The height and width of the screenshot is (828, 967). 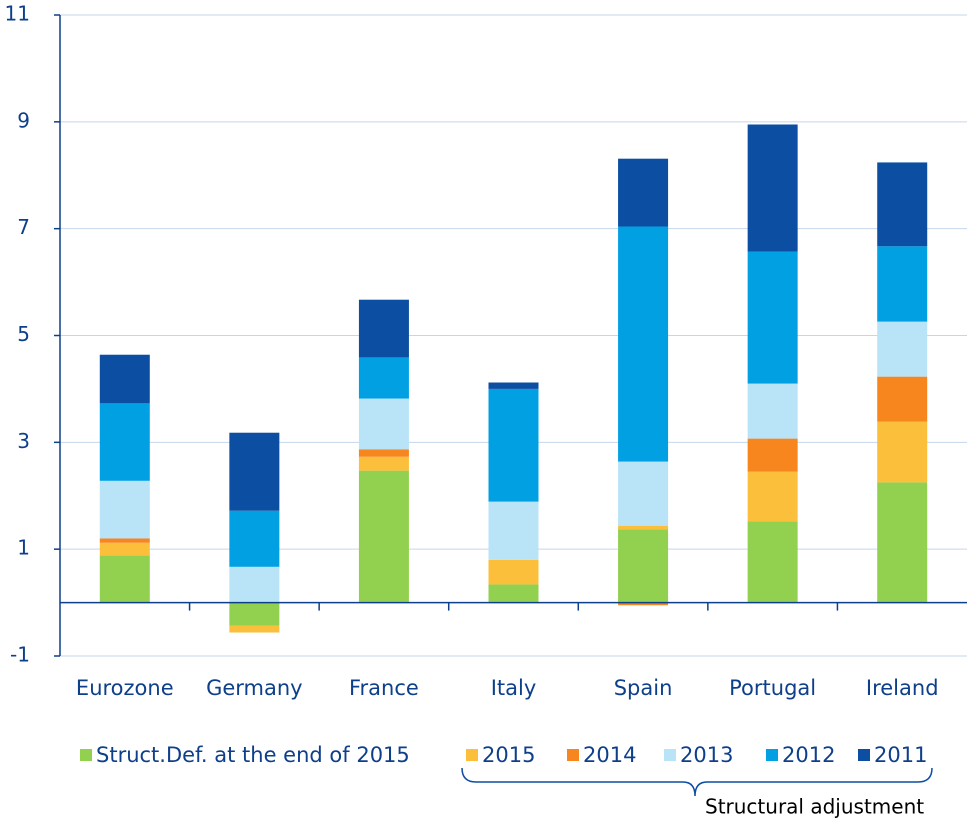 I want to click on legend-label: 2014, so click(x=609, y=755).